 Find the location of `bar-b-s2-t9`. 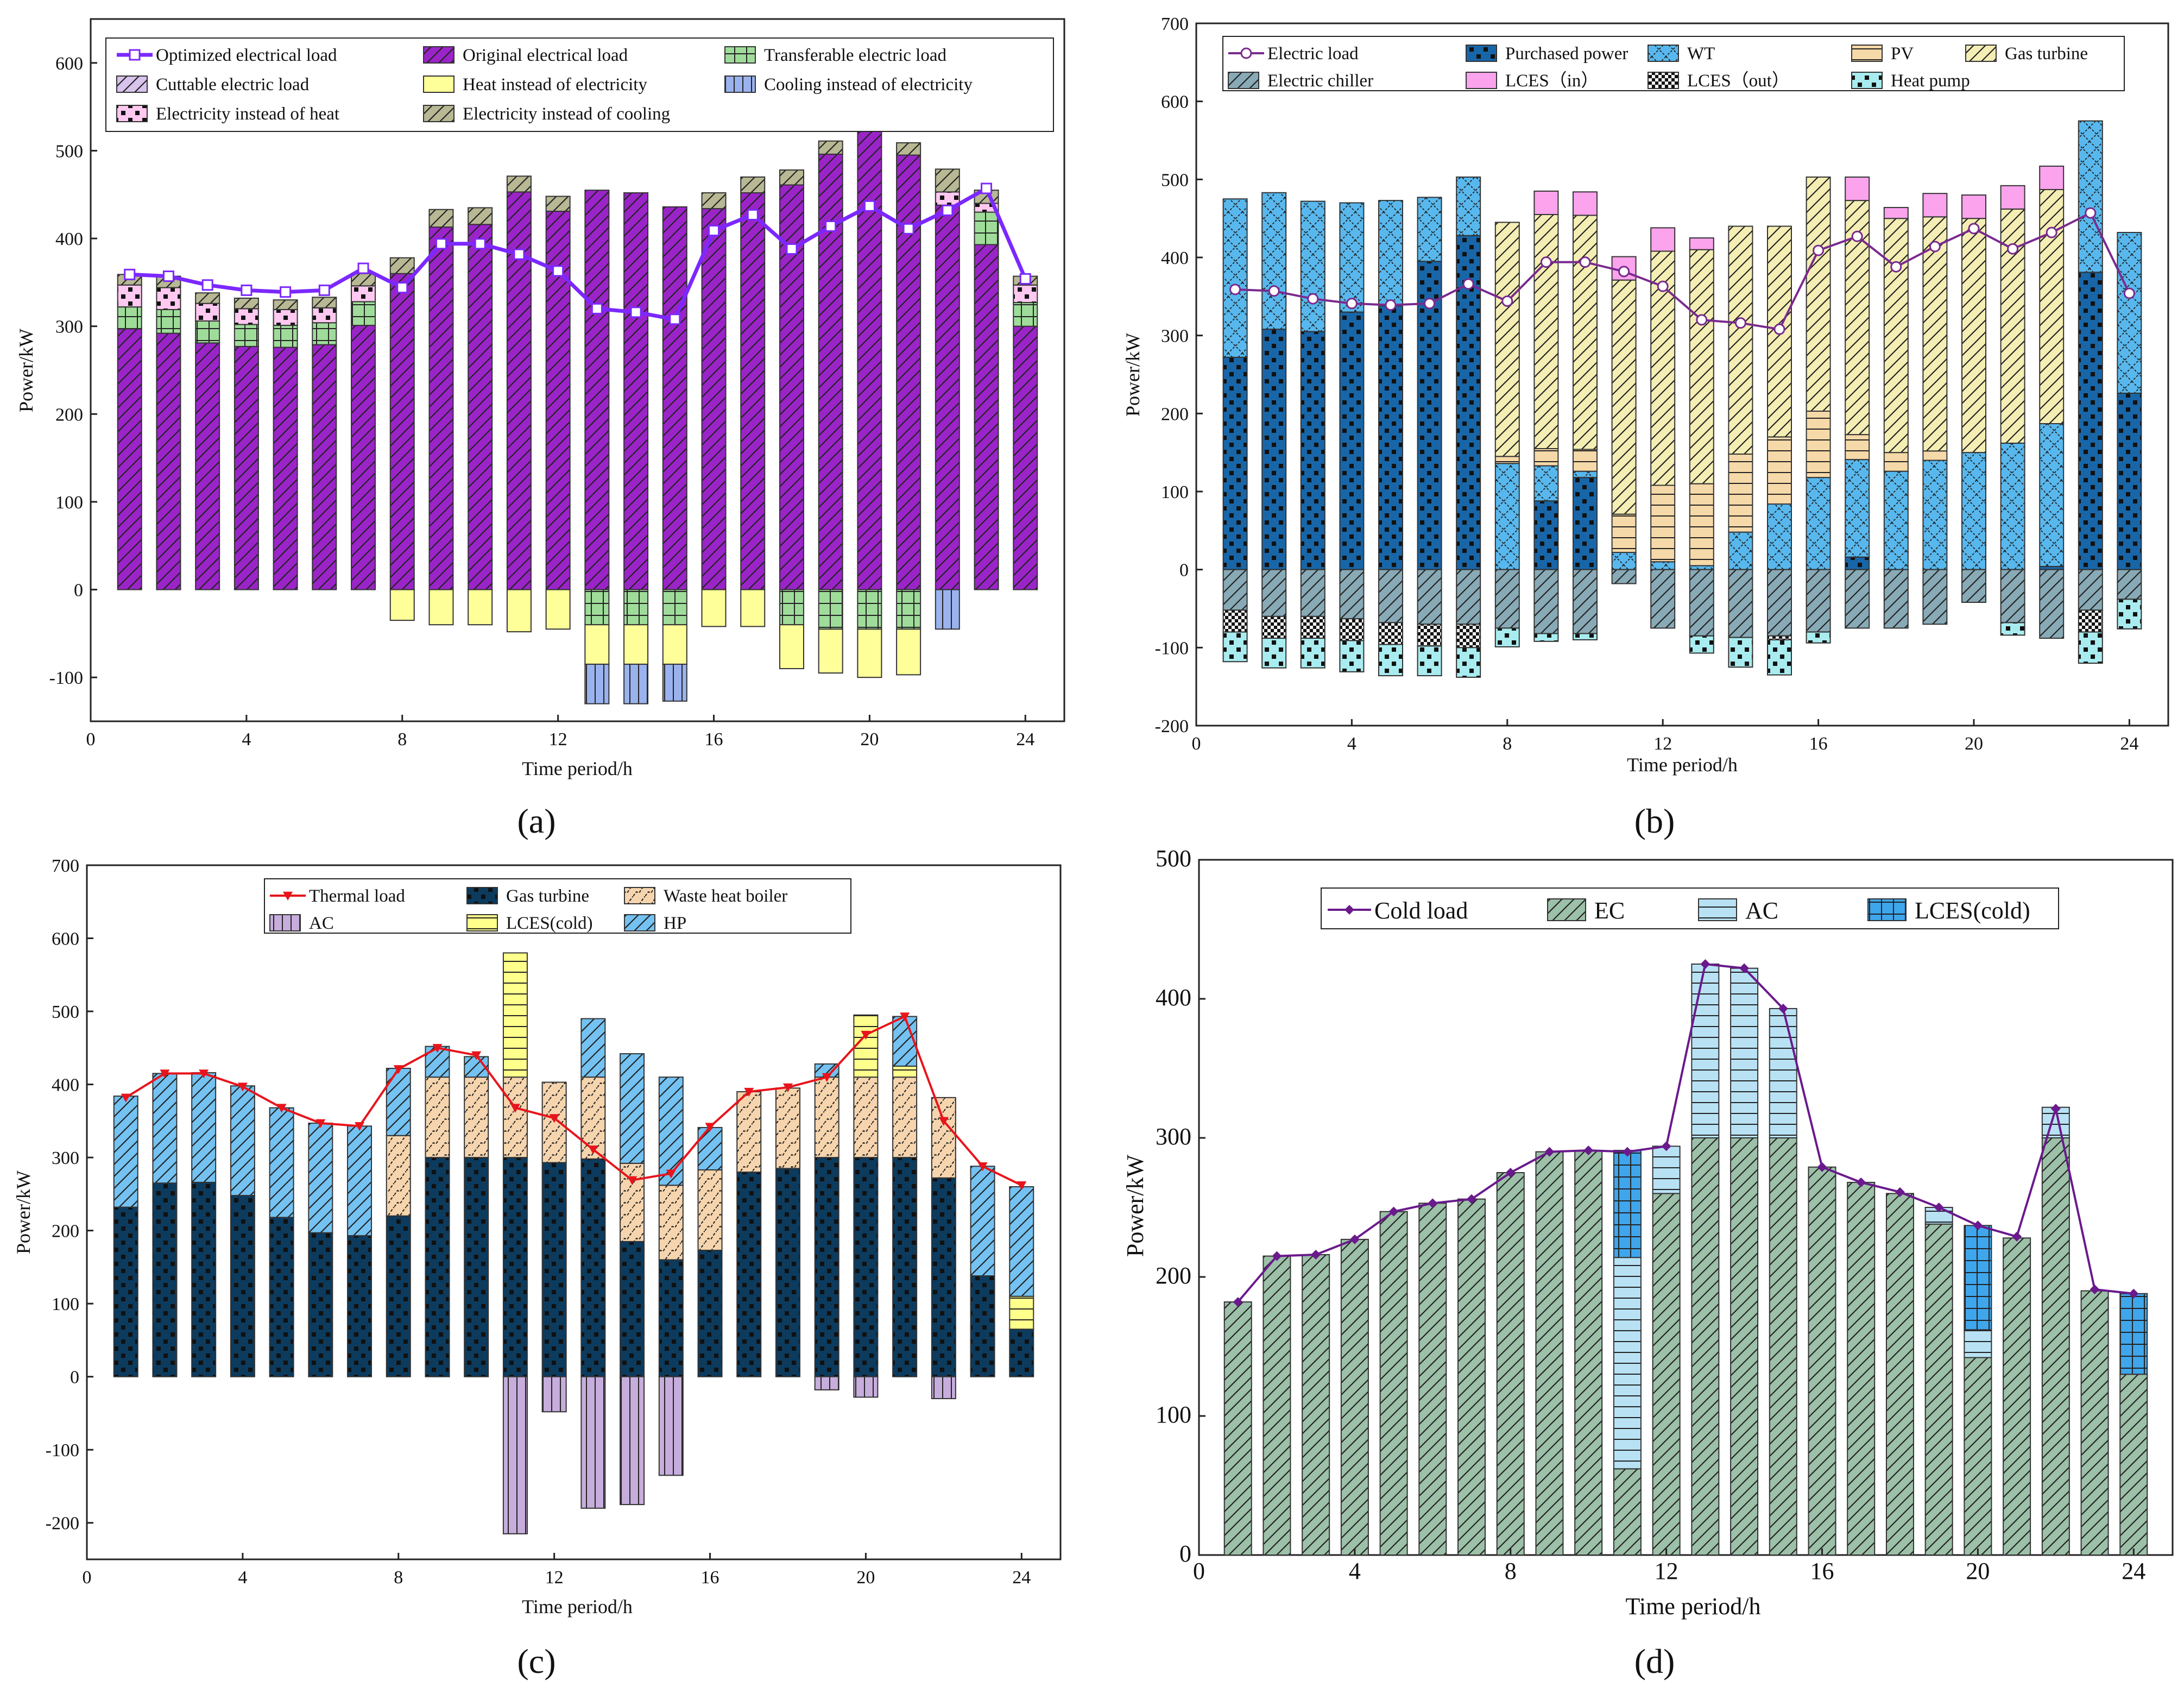

bar-b-s2-t9 is located at coordinates (1546, 457).